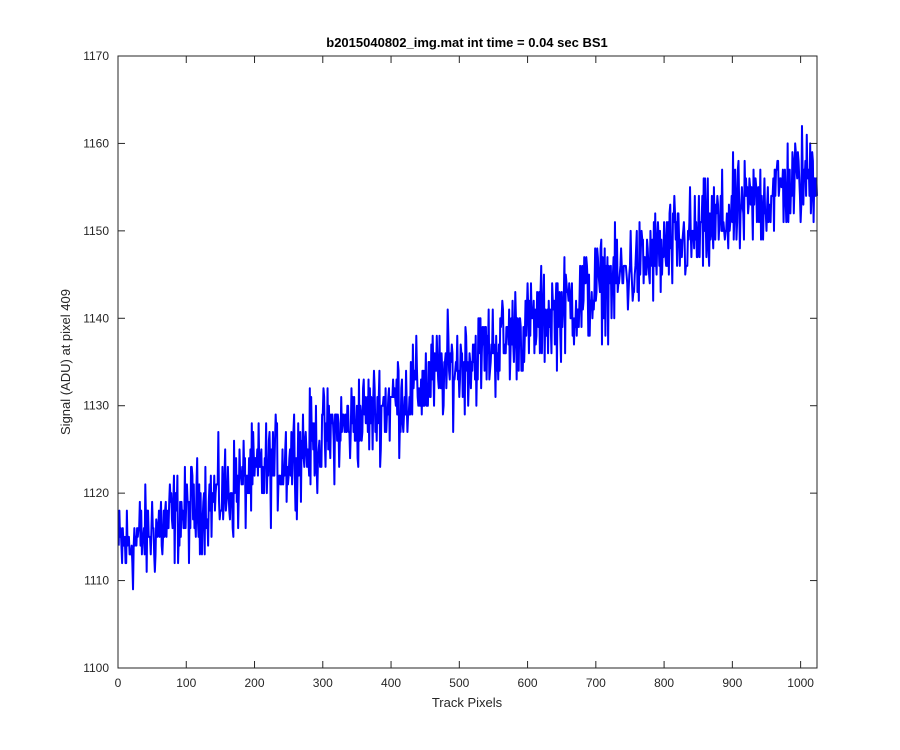 Image resolution: width=900 pixels, height=750 pixels. I want to click on x-tick-label: 200, so click(255, 683).